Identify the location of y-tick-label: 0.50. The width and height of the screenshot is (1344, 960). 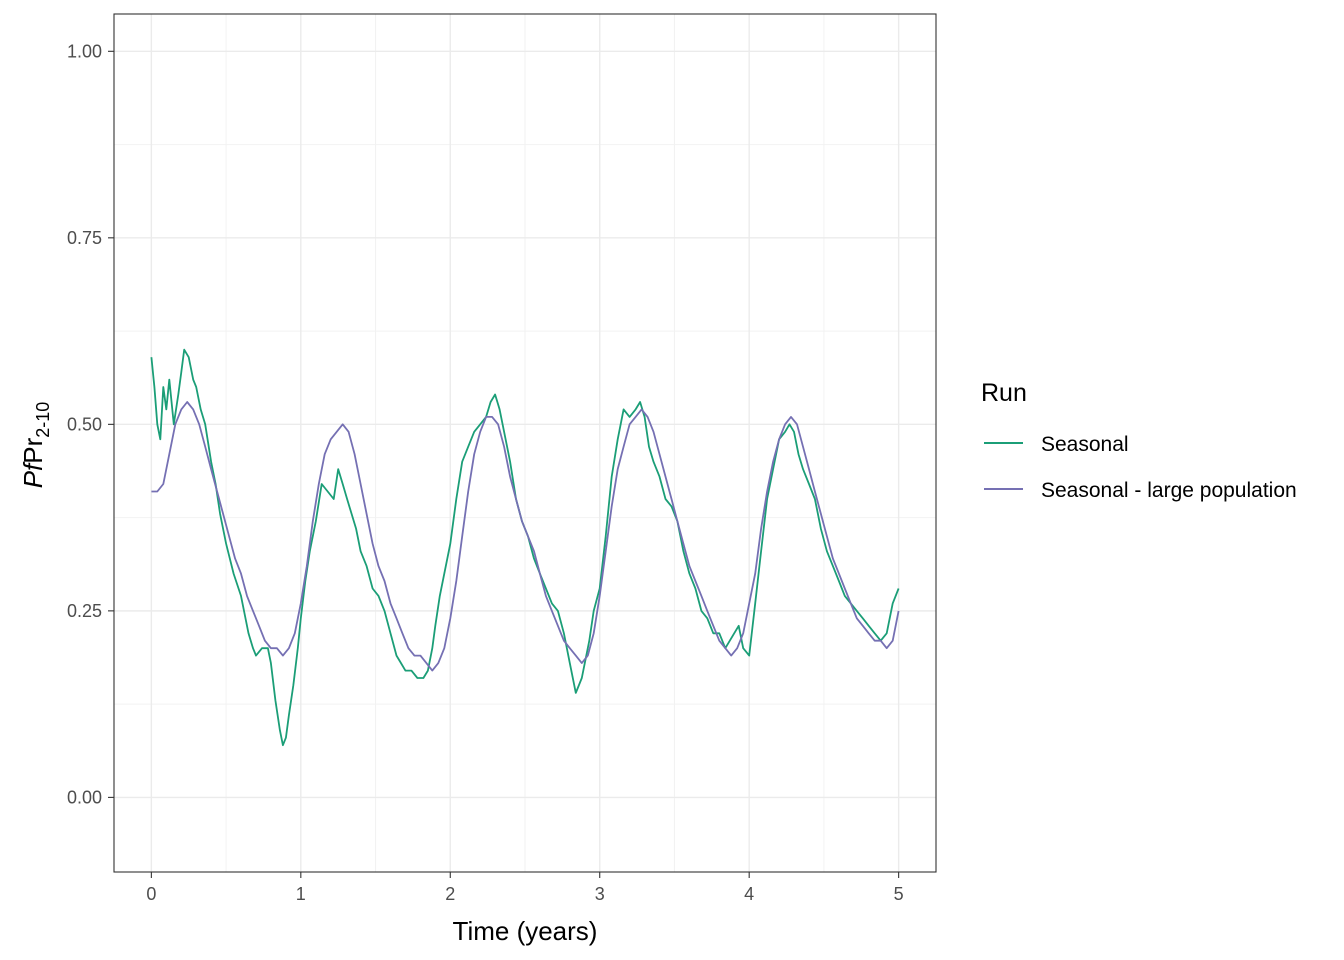
(84, 424).